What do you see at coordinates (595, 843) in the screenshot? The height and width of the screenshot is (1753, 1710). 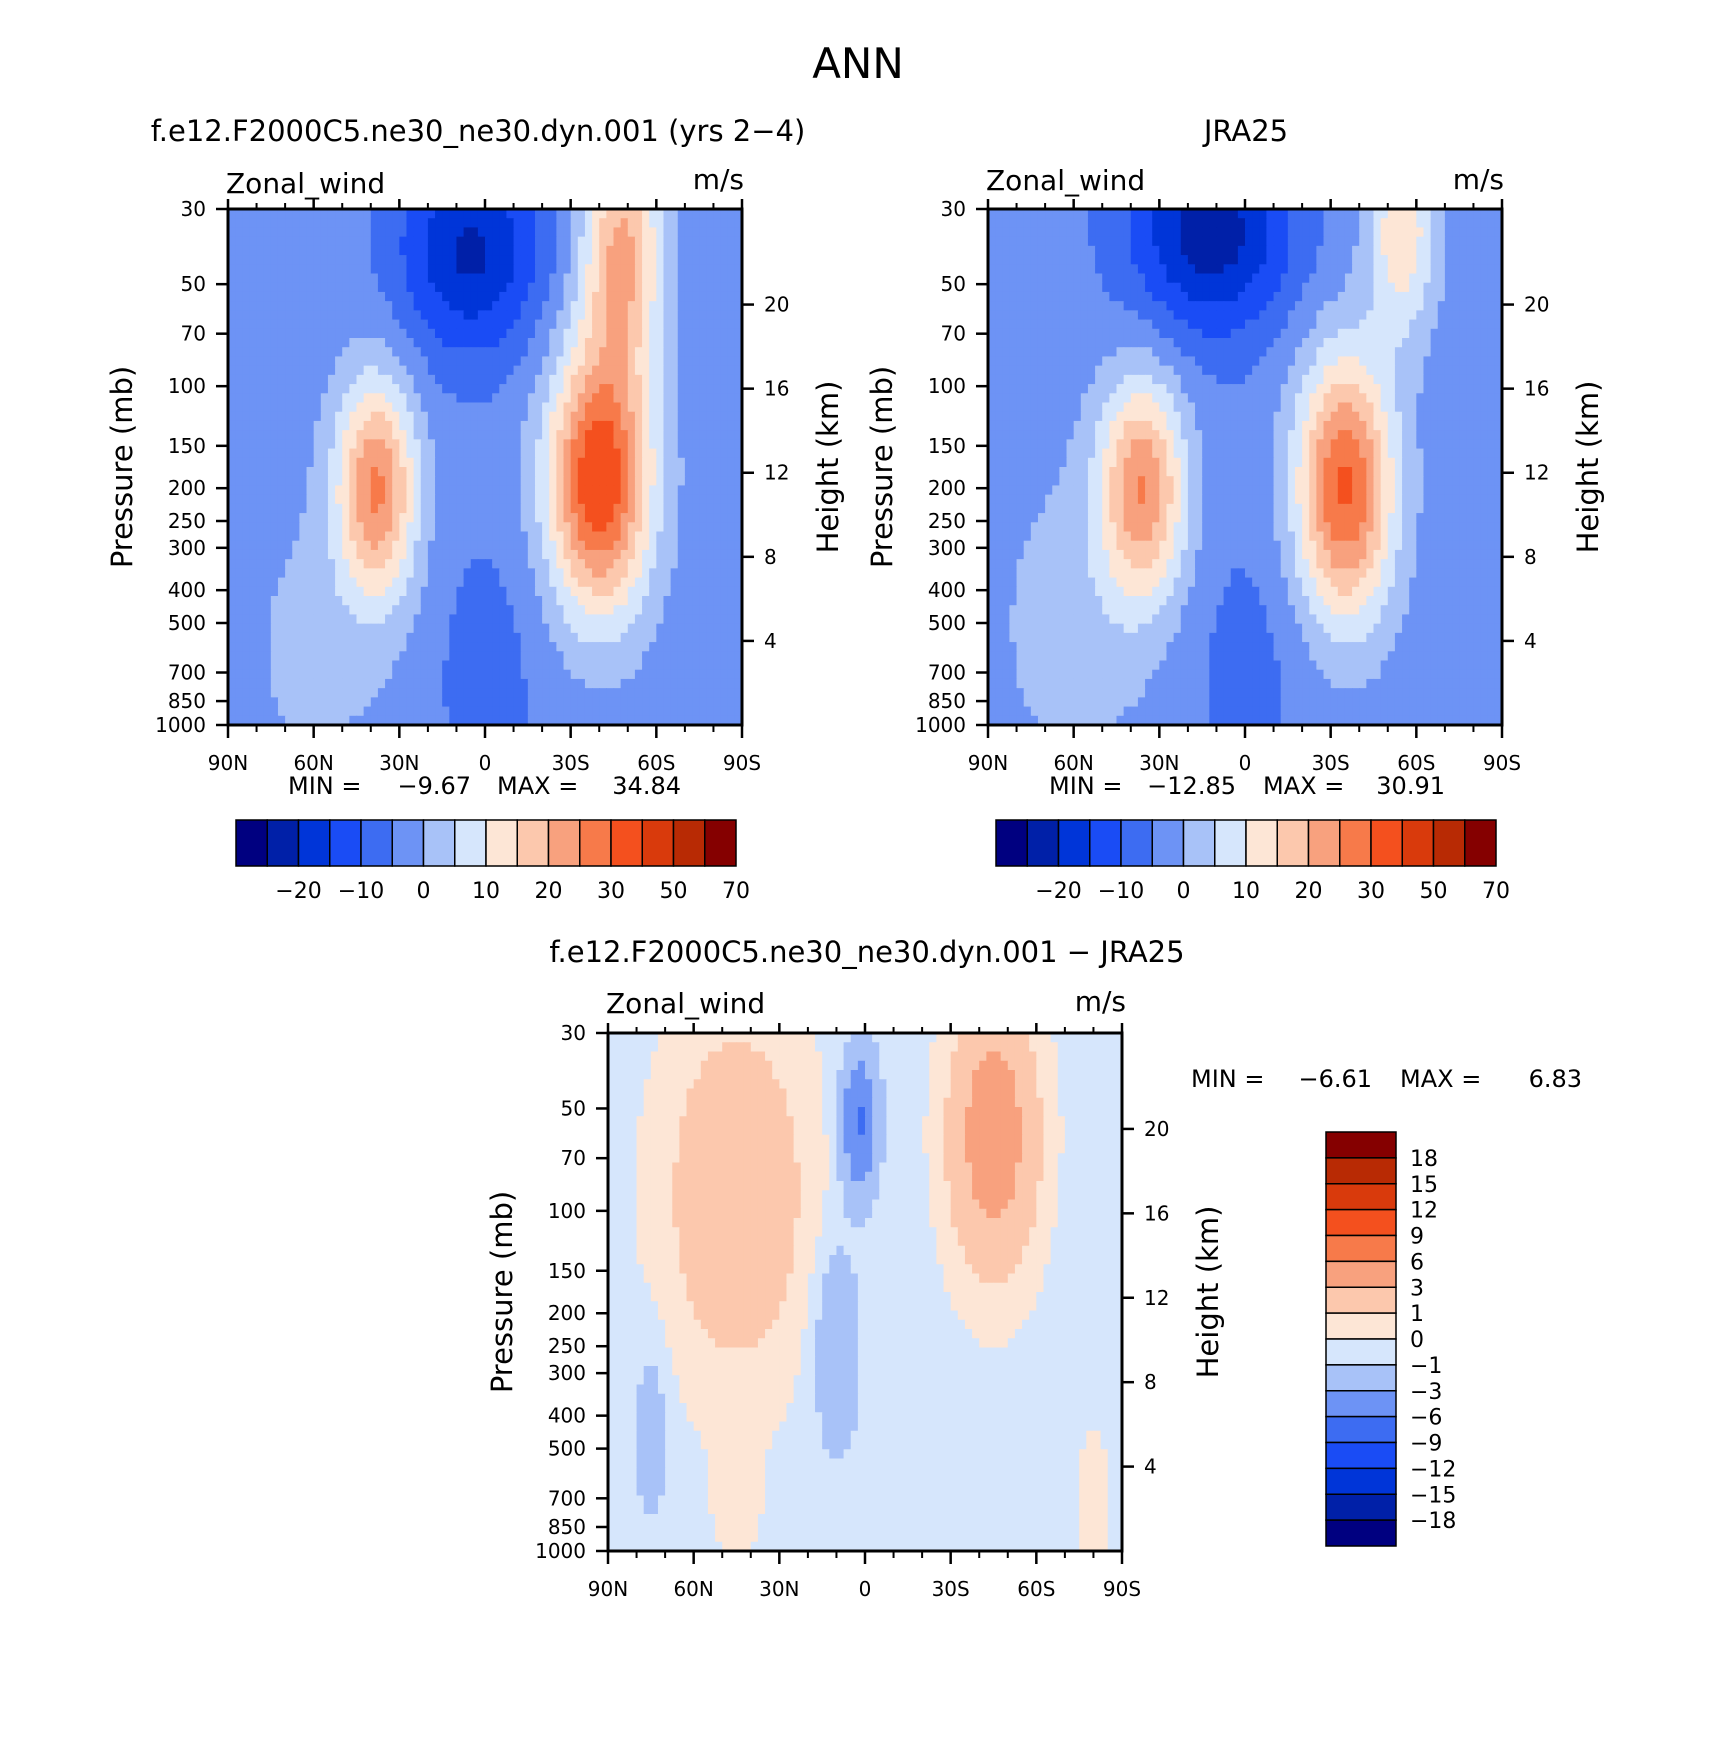 I see `colorbar-box` at bounding box center [595, 843].